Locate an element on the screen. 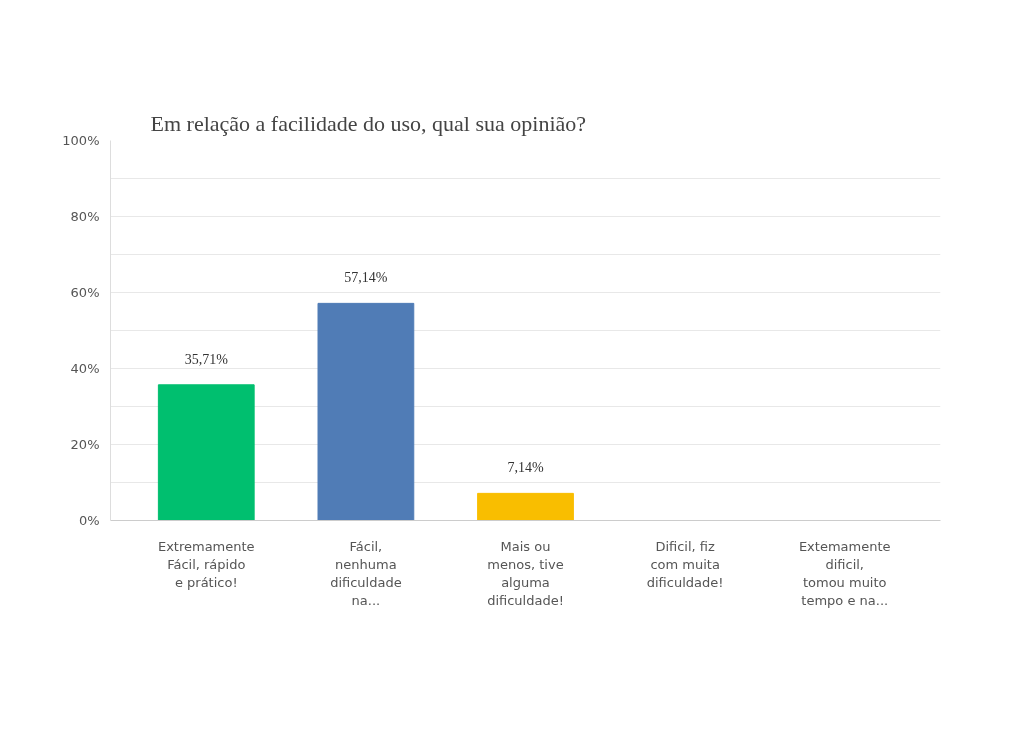 The width and height of the screenshot is (1012, 747). data-label: 7,14% is located at coordinates (525, 468).